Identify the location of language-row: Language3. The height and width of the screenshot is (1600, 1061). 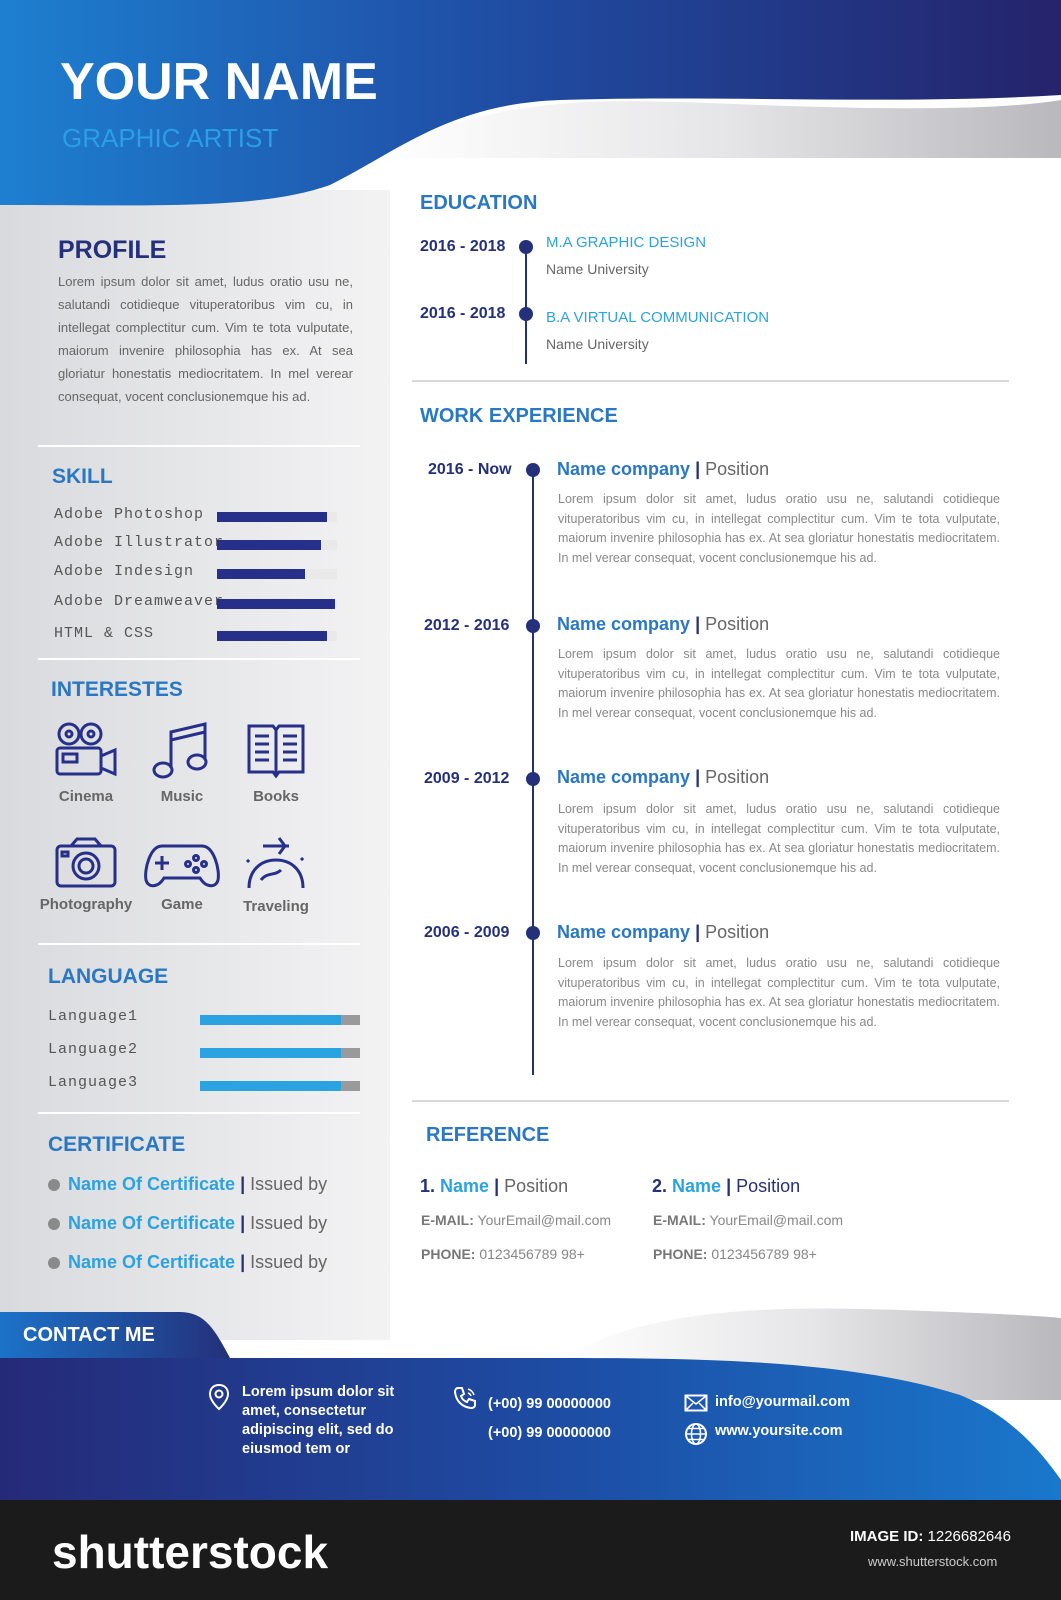
(208, 1085).